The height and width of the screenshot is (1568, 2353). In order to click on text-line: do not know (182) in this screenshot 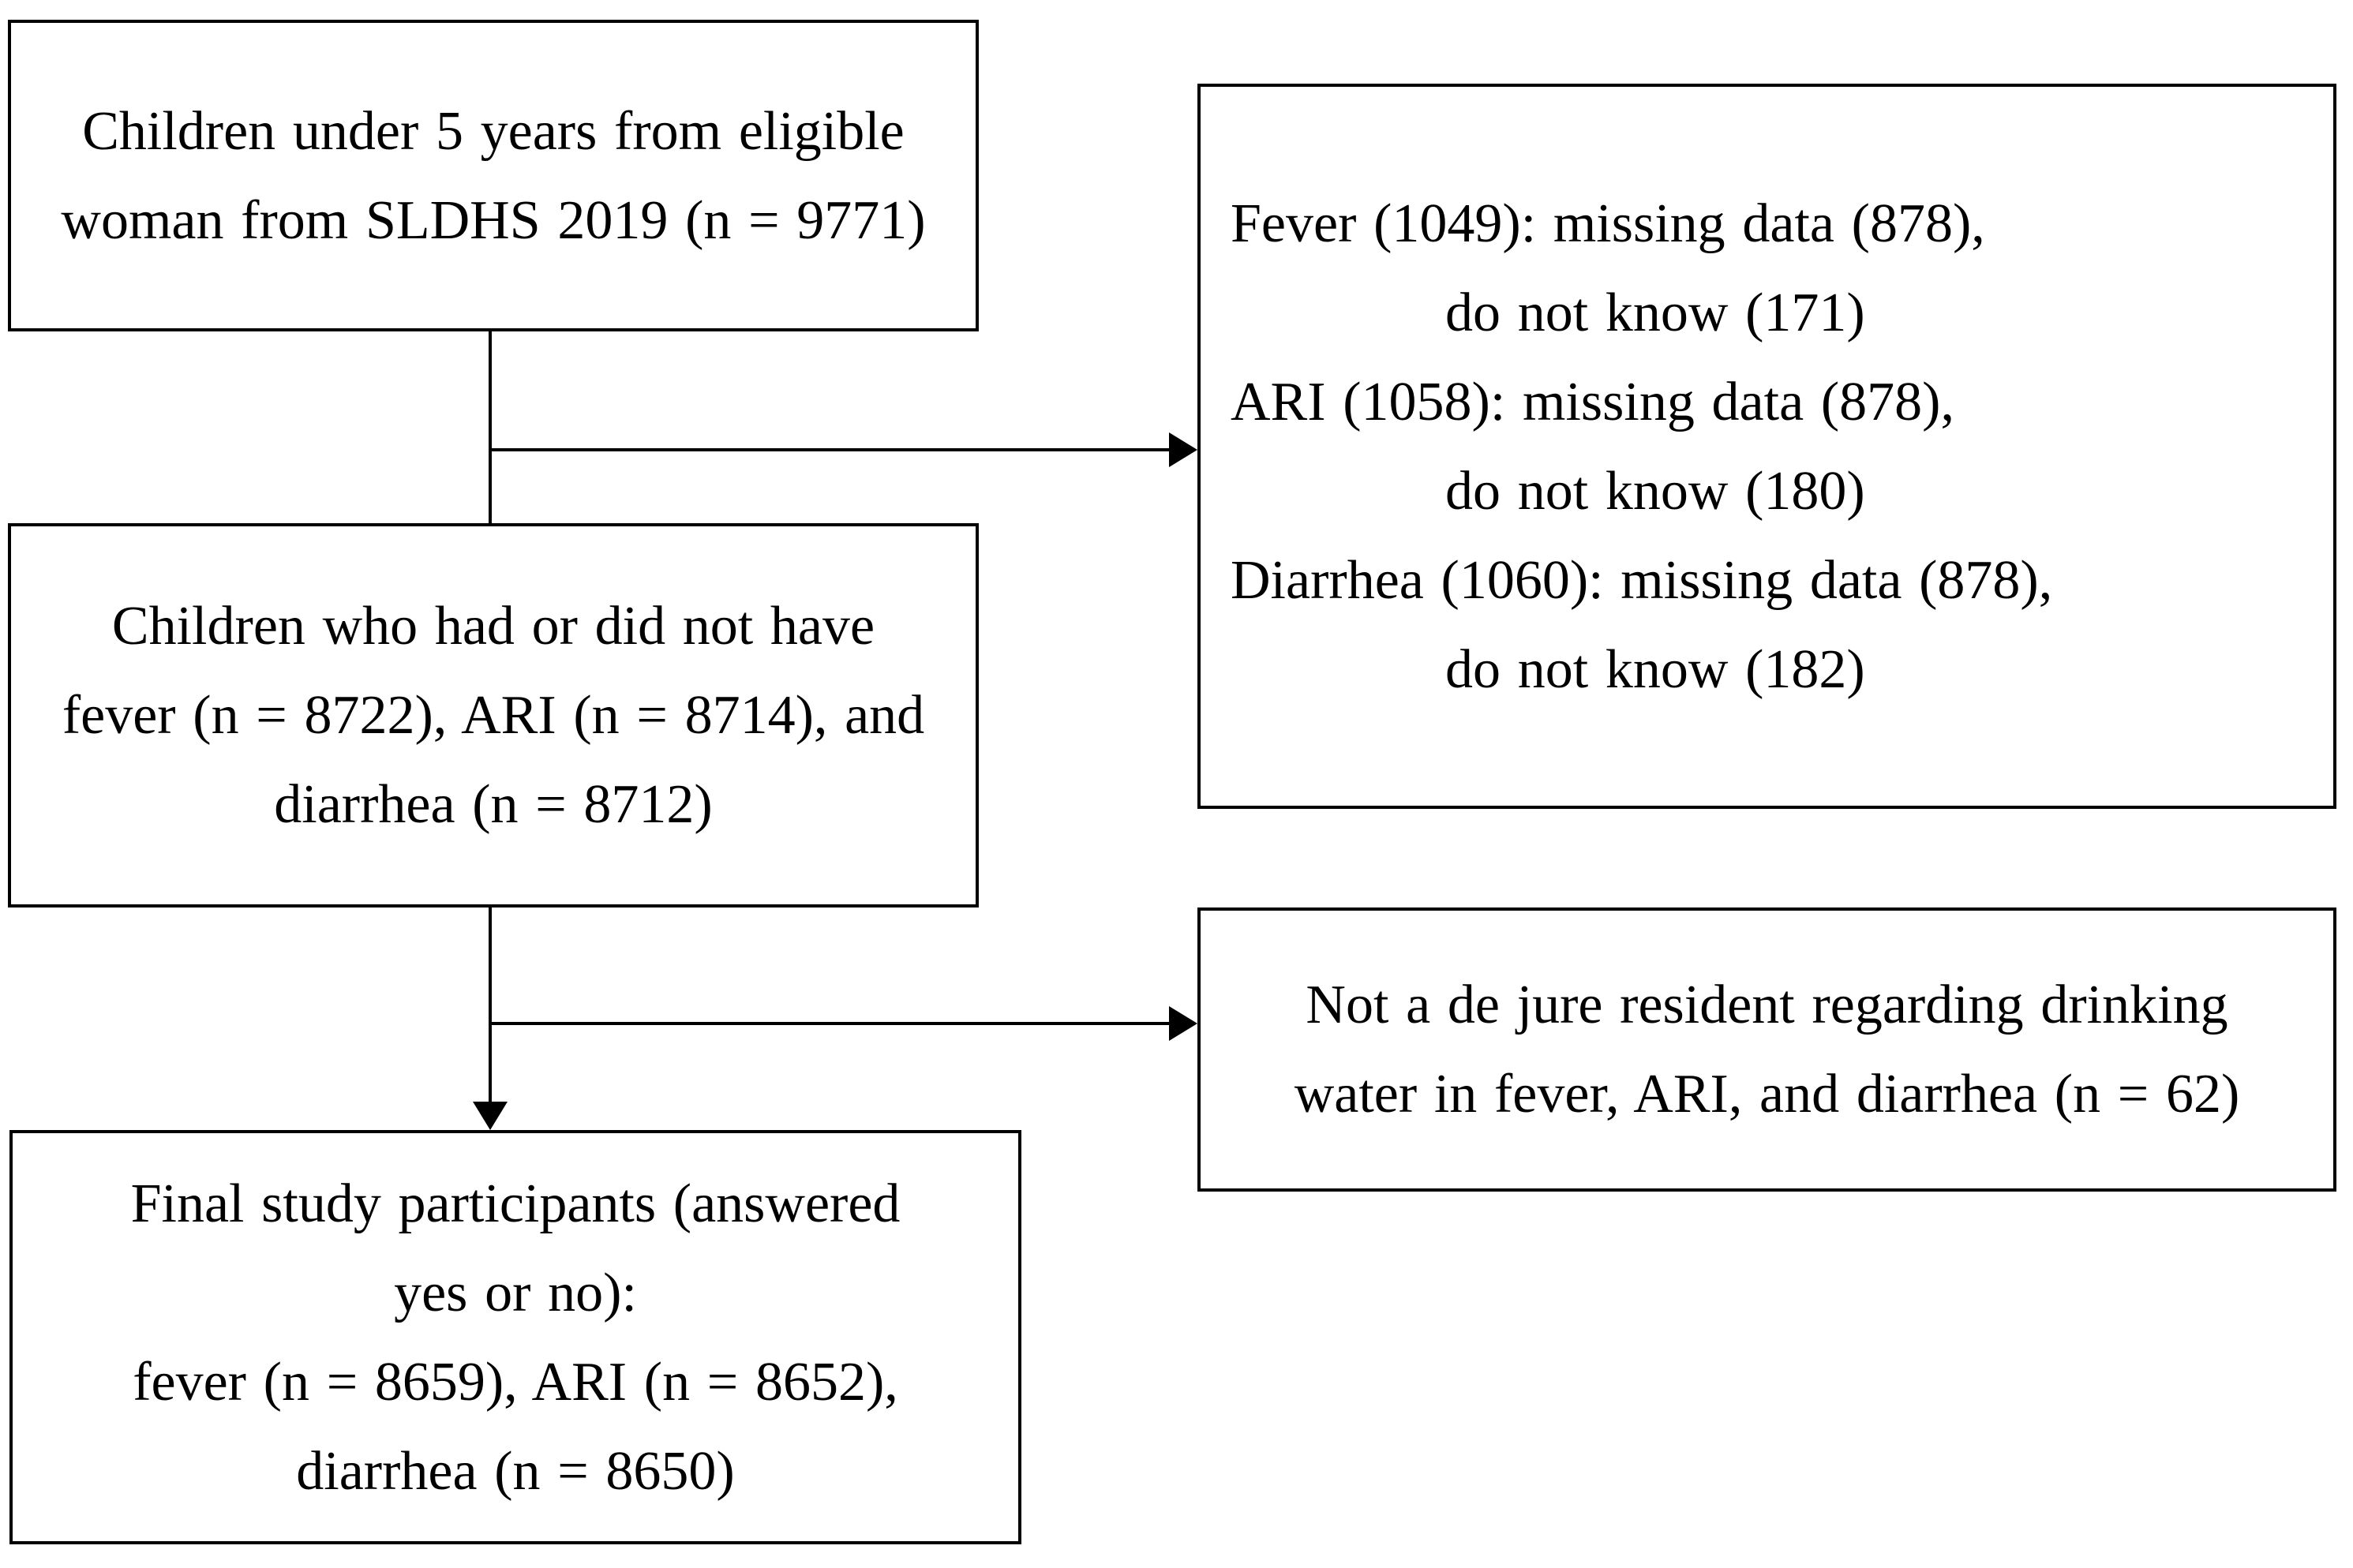, I will do `click(1655, 669)`.